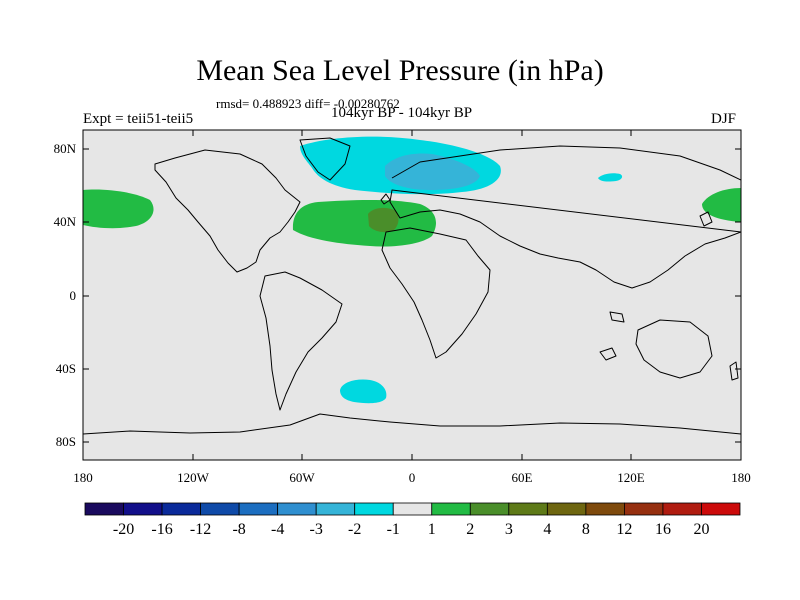 The height and width of the screenshot is (600, 800). What do you see at coordinates (364, 223) in the screenshot?
I see `anomaly-atlantic-high` at bounding box center [364, 223].